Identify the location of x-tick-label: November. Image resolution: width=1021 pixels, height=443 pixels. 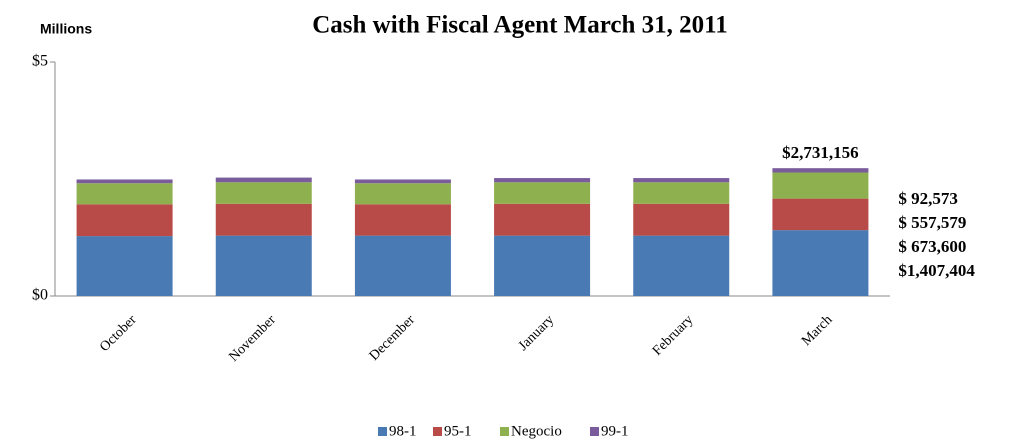
(252, 338).